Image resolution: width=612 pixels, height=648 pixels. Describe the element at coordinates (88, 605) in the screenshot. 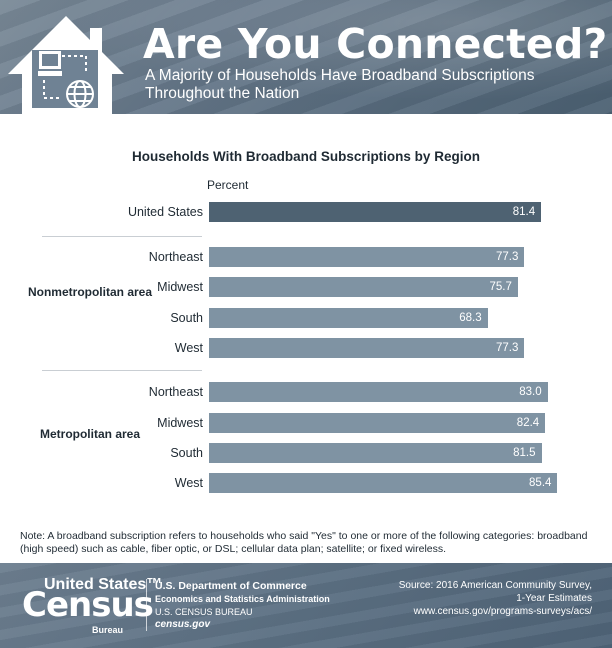

I see `census-logo: Census` at that location.